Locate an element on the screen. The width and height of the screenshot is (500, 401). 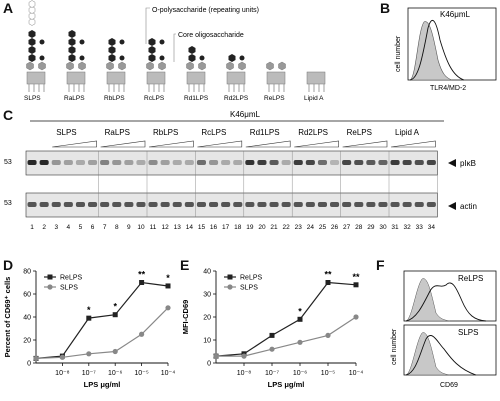
blot-group-label: ReLPS is located at coordinates (359, 132).